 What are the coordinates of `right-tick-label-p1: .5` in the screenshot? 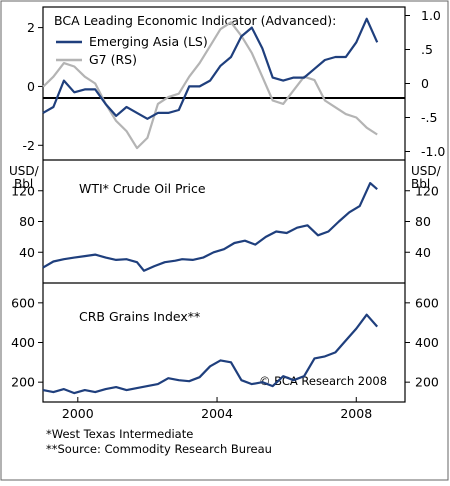 It's located at (427, 49).